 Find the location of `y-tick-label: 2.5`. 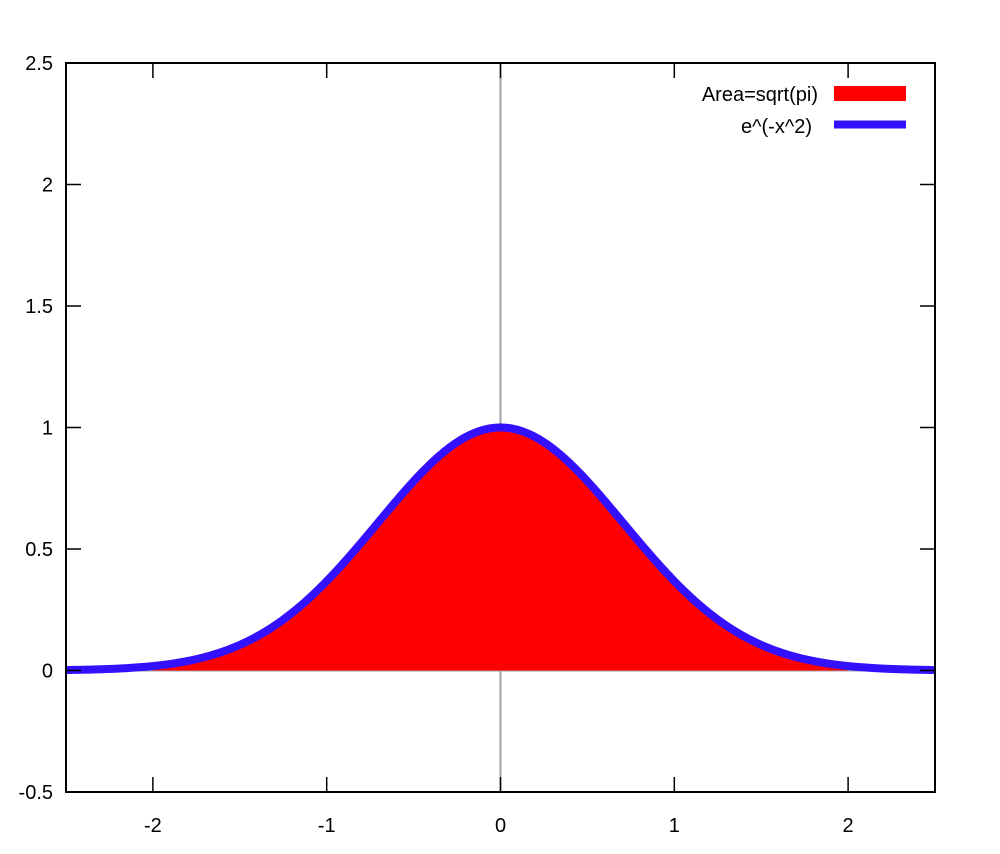

y-tick-label: 2.5 is located at coordinates (39, 64).